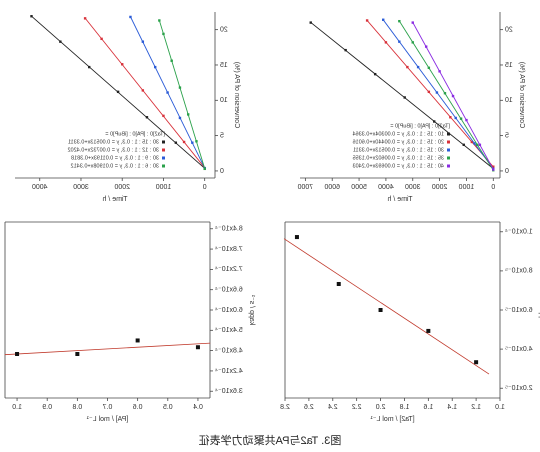 The width and height of the screenshot is (540, 452). Describe the element at coordinates (77, 407) in the screenshot. I see `x-tick-label: 0.8` at that location.